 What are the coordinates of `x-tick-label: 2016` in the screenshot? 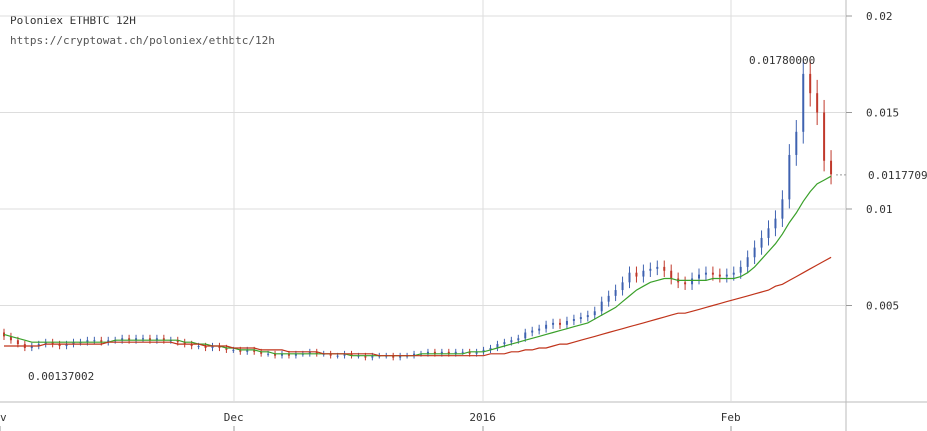 It's located at (482, 417).